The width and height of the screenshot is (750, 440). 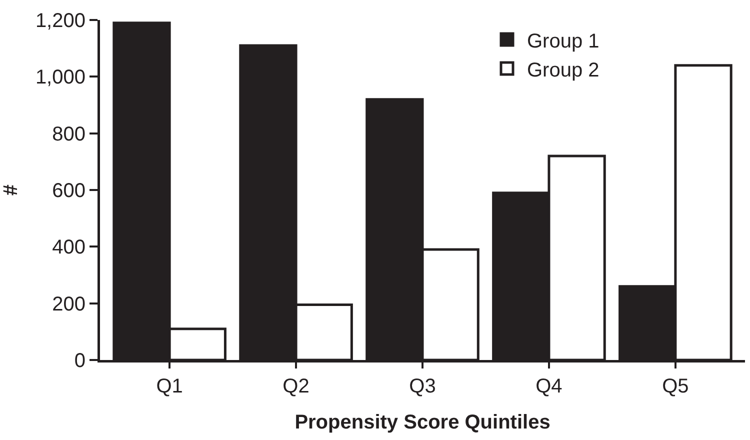 I want to click on x-tick-label: Q3, so click(x=422, y=387).